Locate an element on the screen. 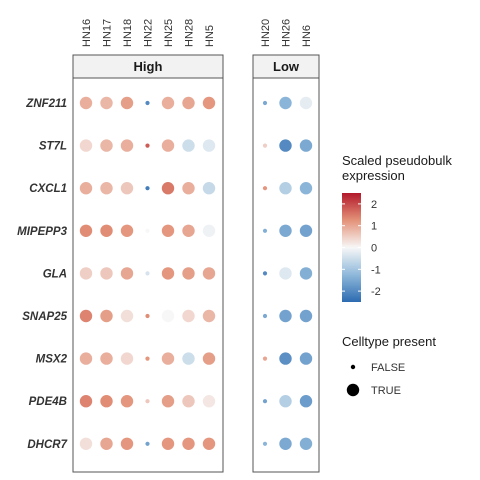 Image resolution: width=480 pixels, height=480 pixels. dot-gla-hn6 is located at coordinates (306, 273).